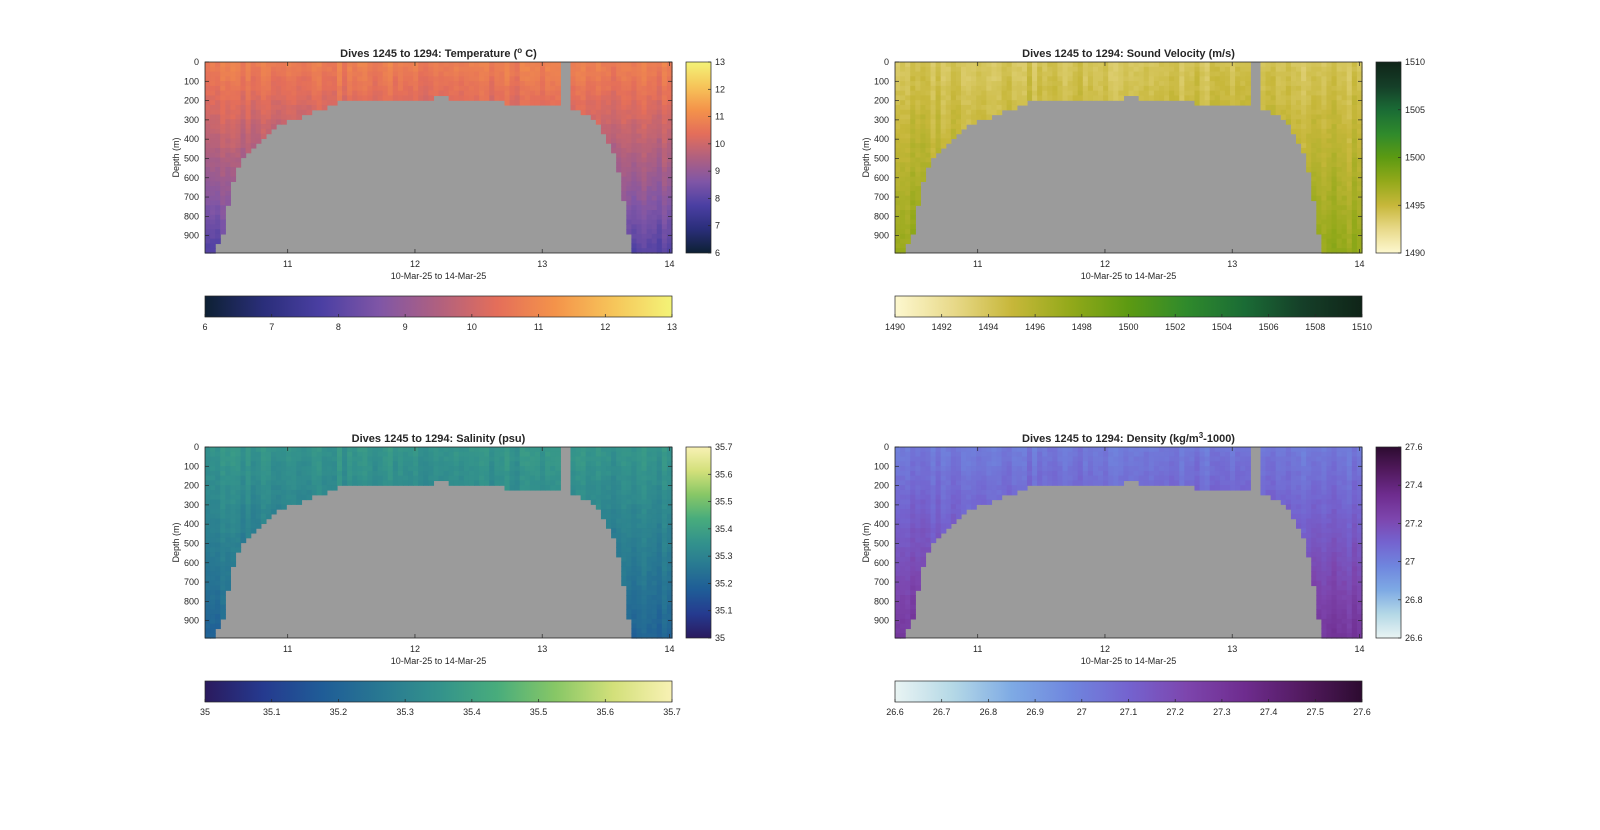 The image size is (1600, 830). What do you see at coordinates (717, 226) in the screenshot?
I see `right-colorbar-label: 7` at bounding box center [717, 226].